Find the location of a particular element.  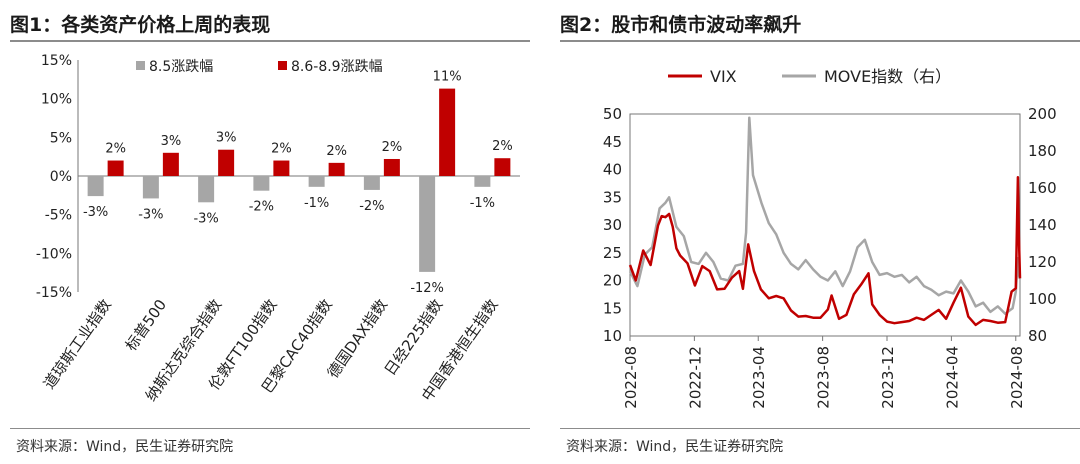

y-tick-label: -10% is located at coordinates (54, 254).